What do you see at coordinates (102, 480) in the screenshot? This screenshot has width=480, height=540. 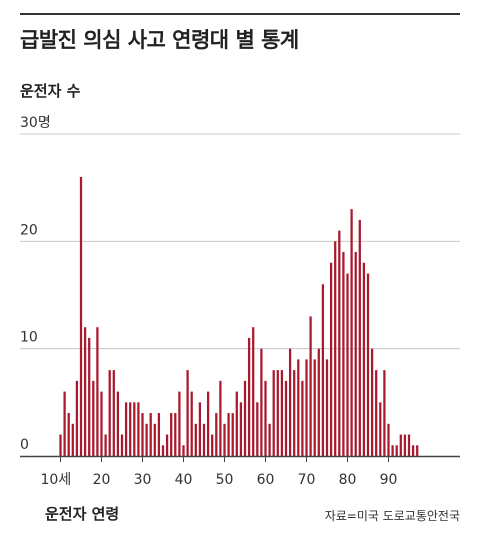 I see `x-tick-label: 20` at bounding box center [102, 480].